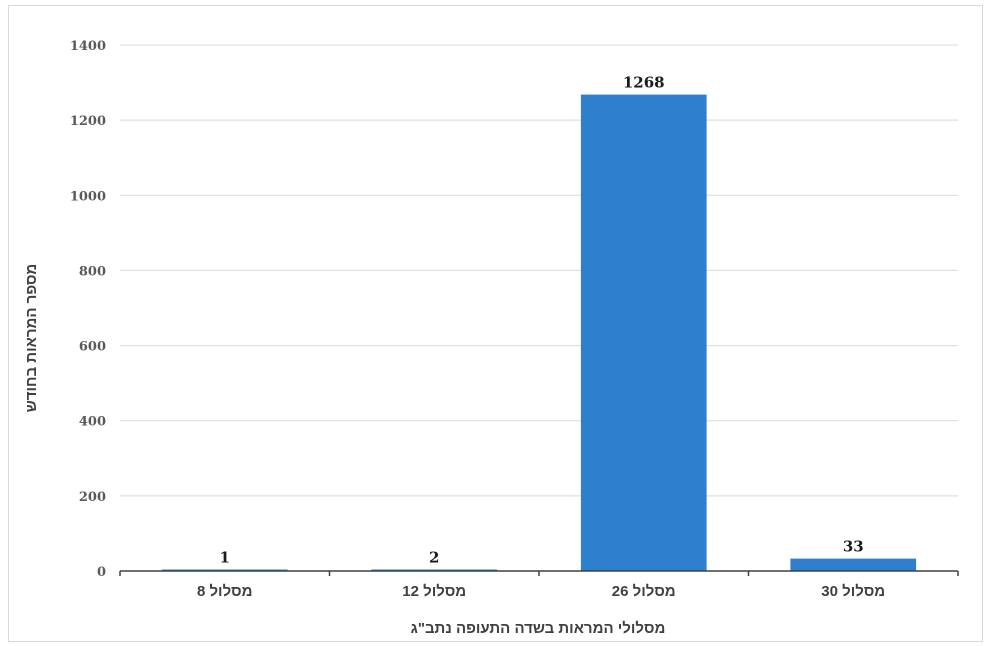 Image resolution: width=986 pixels, height=646 pixels. Describe the element at coordinates (88, 196) in the screenshot. I see `y-tick-label: 1000` at that location.